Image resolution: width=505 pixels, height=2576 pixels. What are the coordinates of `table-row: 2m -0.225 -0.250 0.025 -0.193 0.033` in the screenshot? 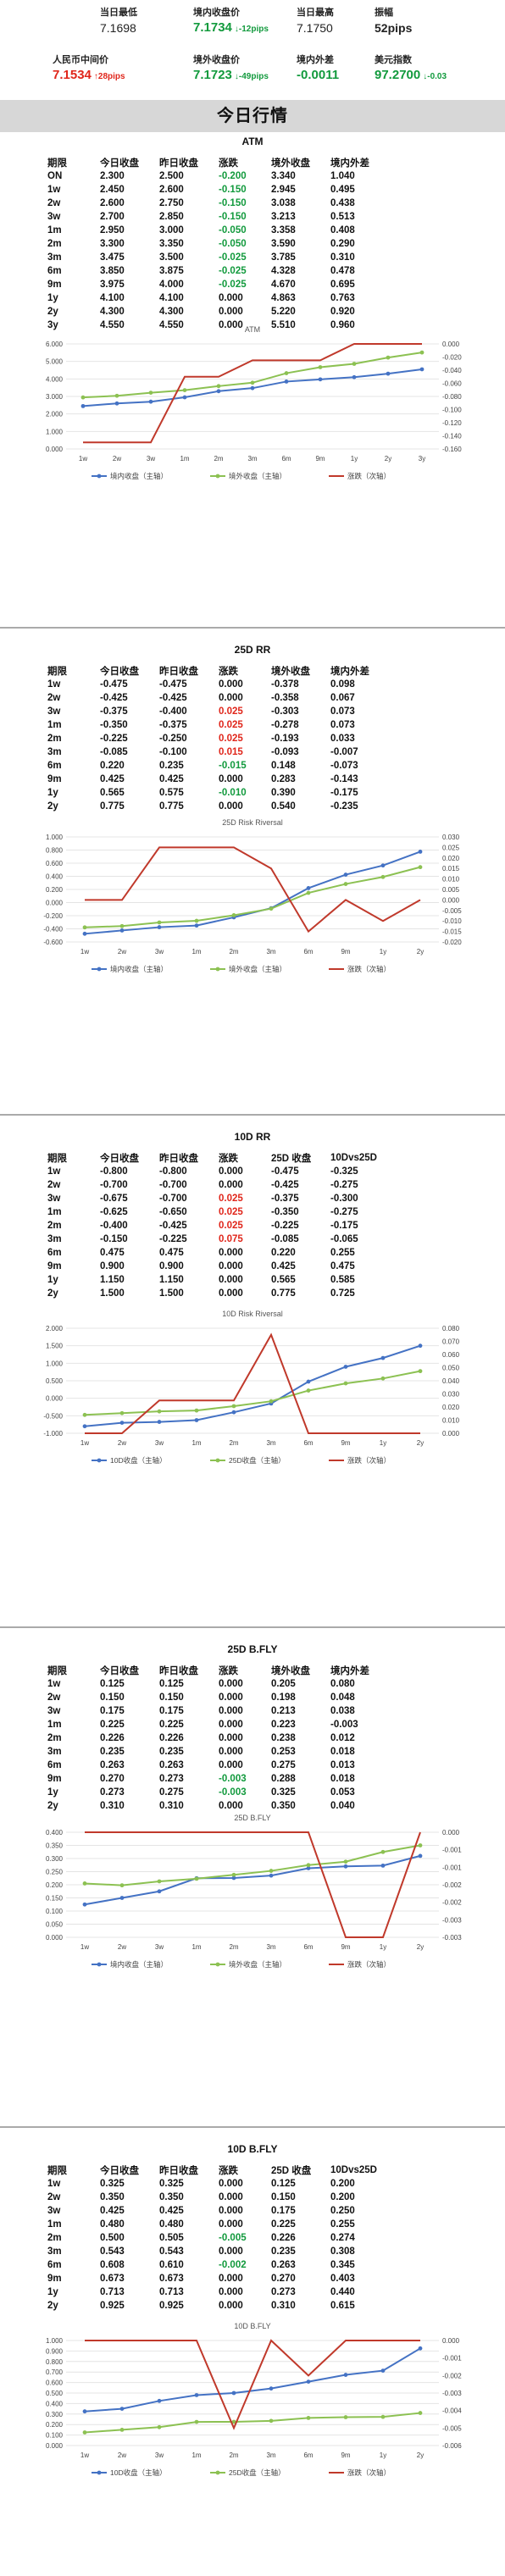 It's located at (214, 738).